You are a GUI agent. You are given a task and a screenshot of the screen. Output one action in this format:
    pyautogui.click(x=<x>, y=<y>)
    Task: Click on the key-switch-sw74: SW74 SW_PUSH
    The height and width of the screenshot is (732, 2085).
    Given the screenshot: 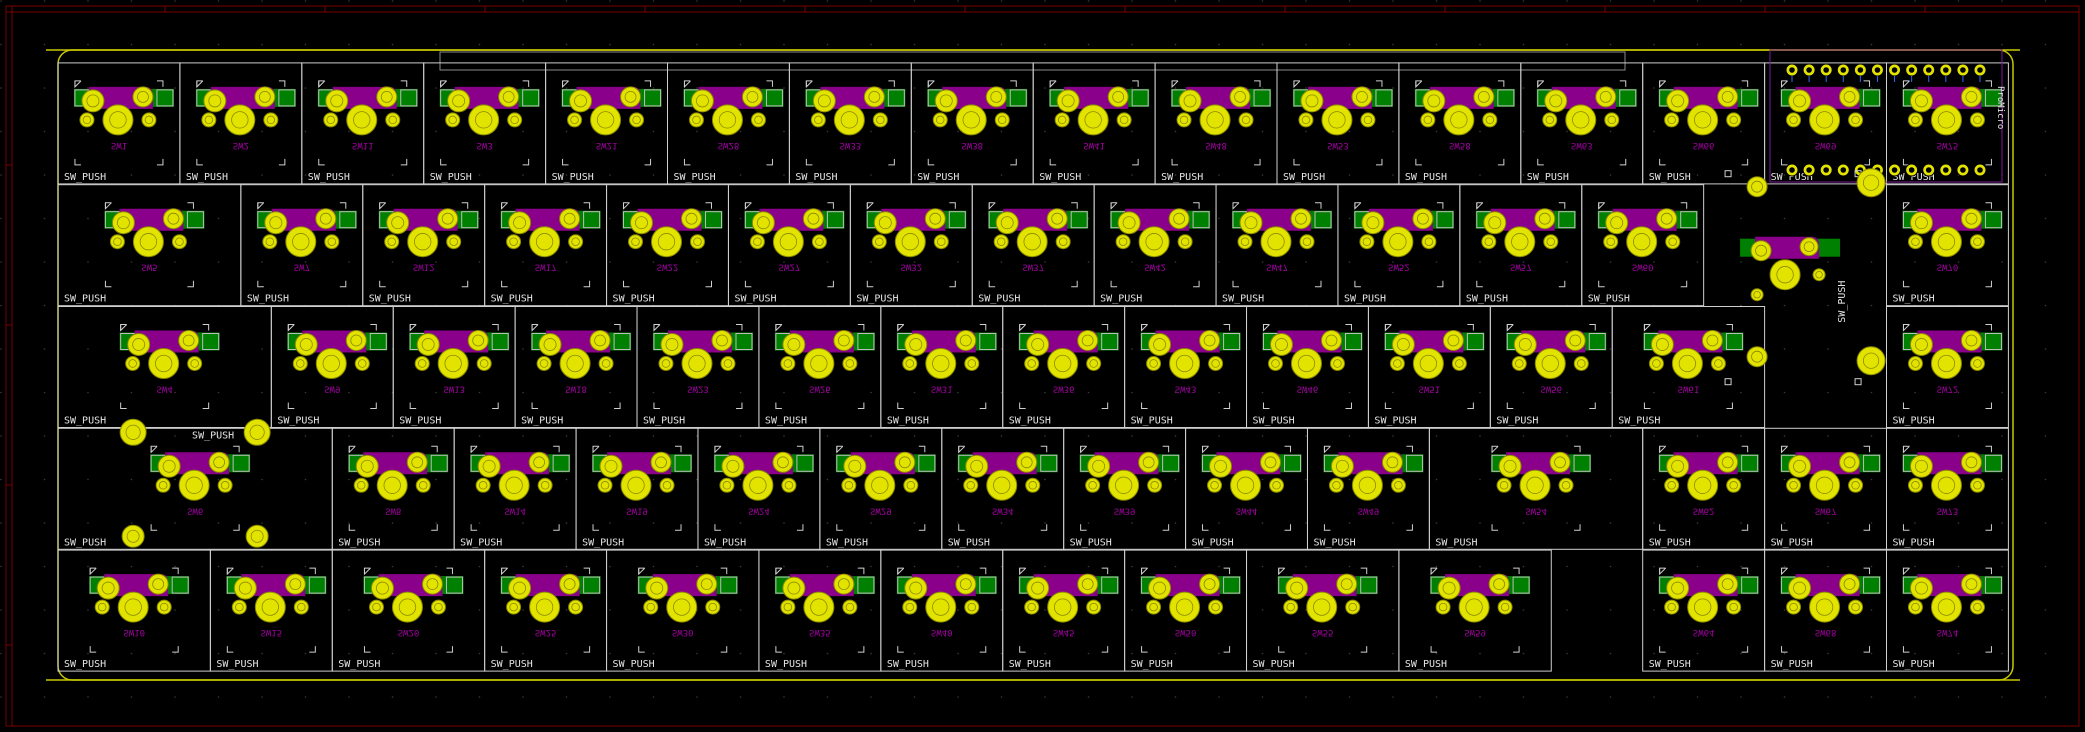 What is the action you would take?
    pyautogui.click(x=1947, y=610)
    